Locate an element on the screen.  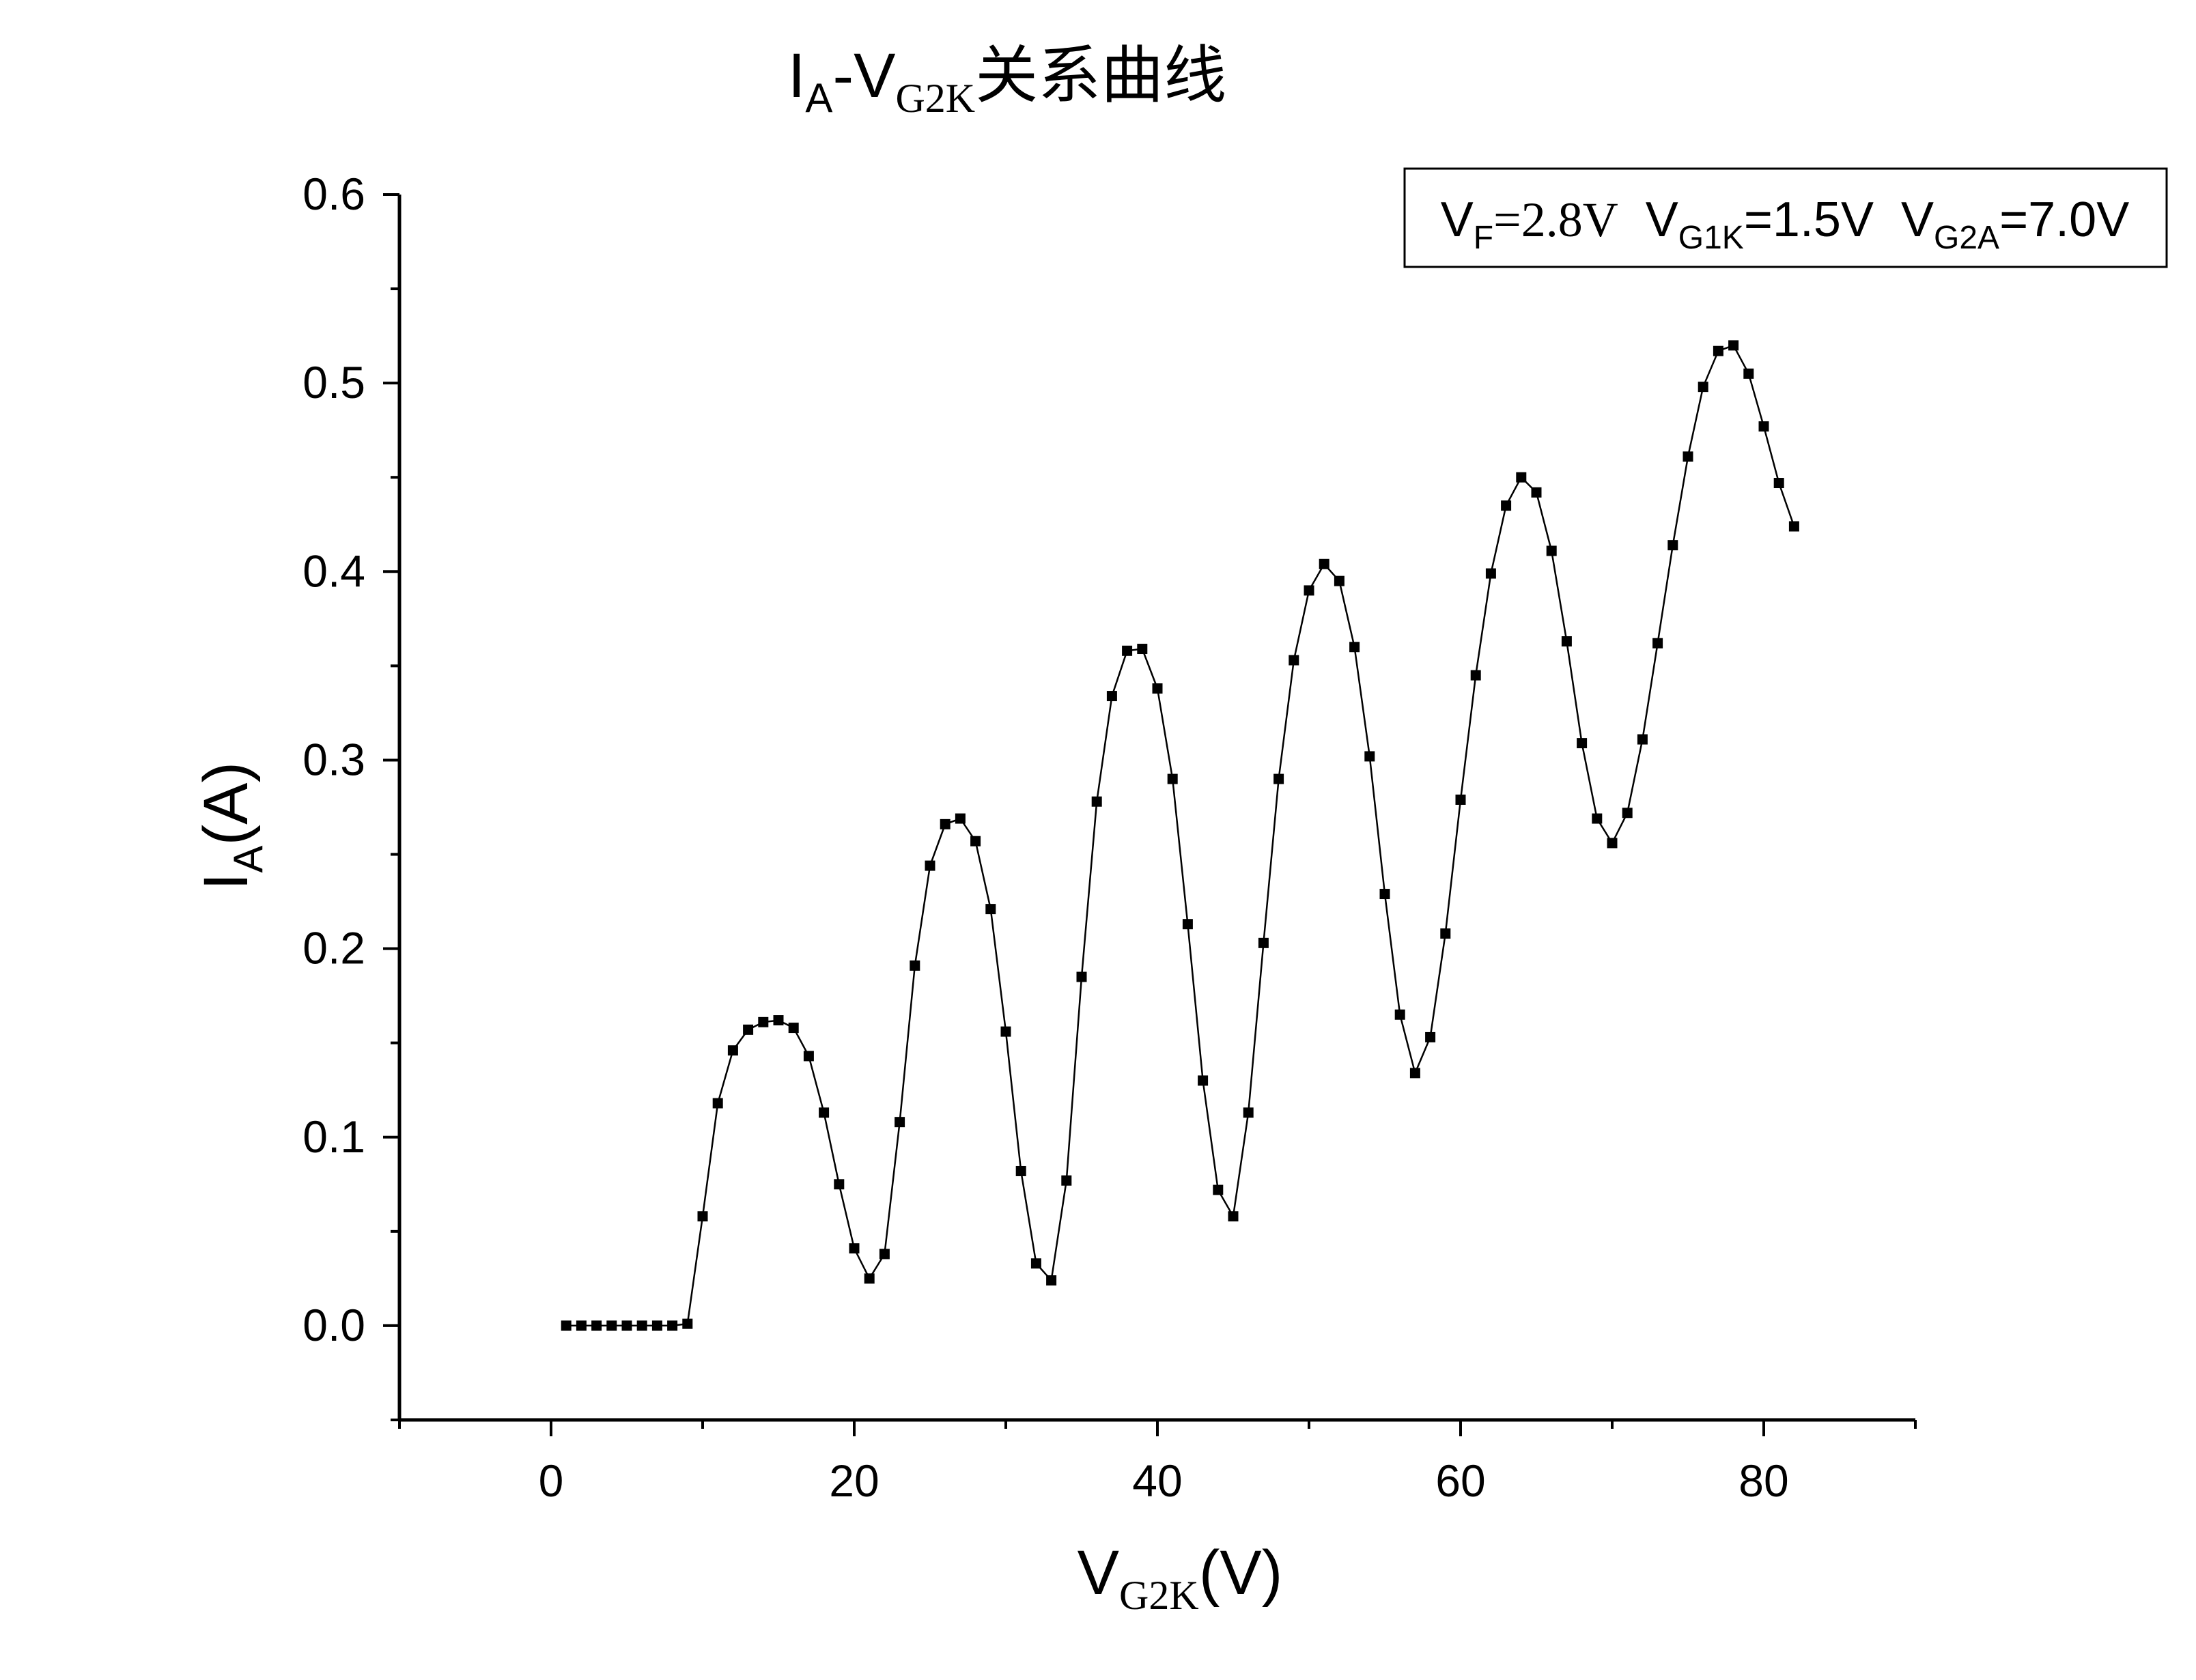
chart-title: IA-VG2K关系曲线 is located at coordinates (1007, 80).